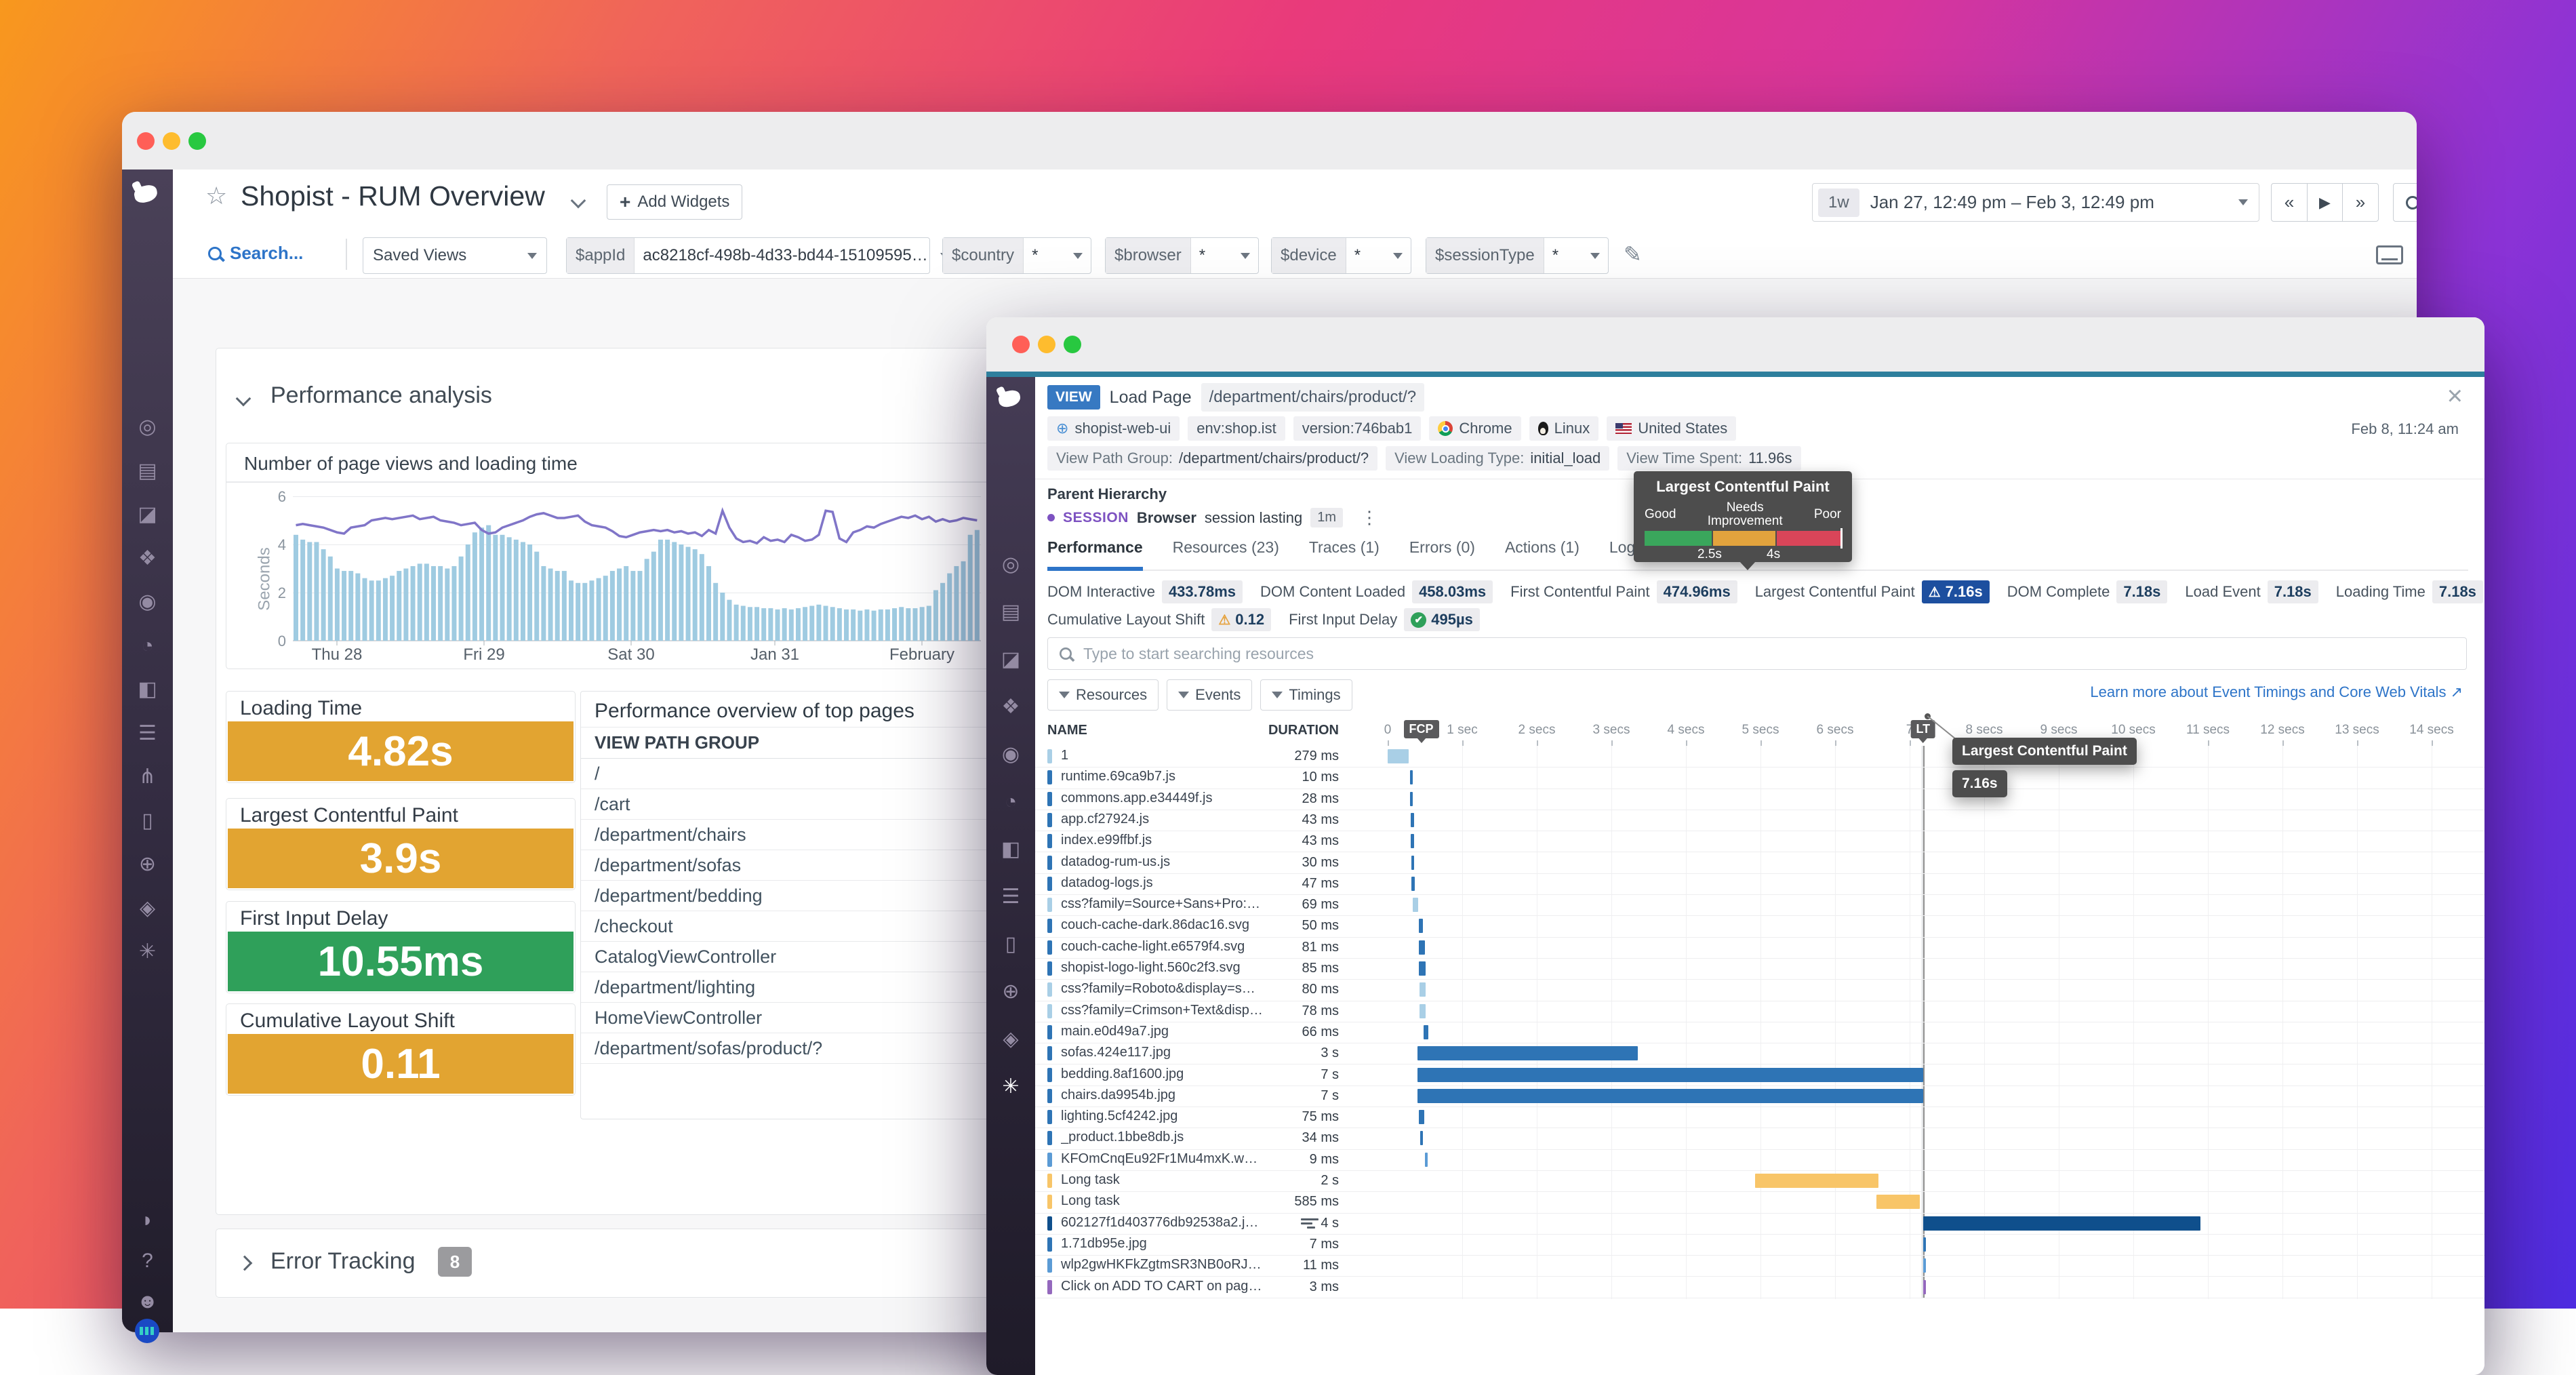 The image size is (2576, 1375). I want to click on user-avatar, so click(147, 1331).